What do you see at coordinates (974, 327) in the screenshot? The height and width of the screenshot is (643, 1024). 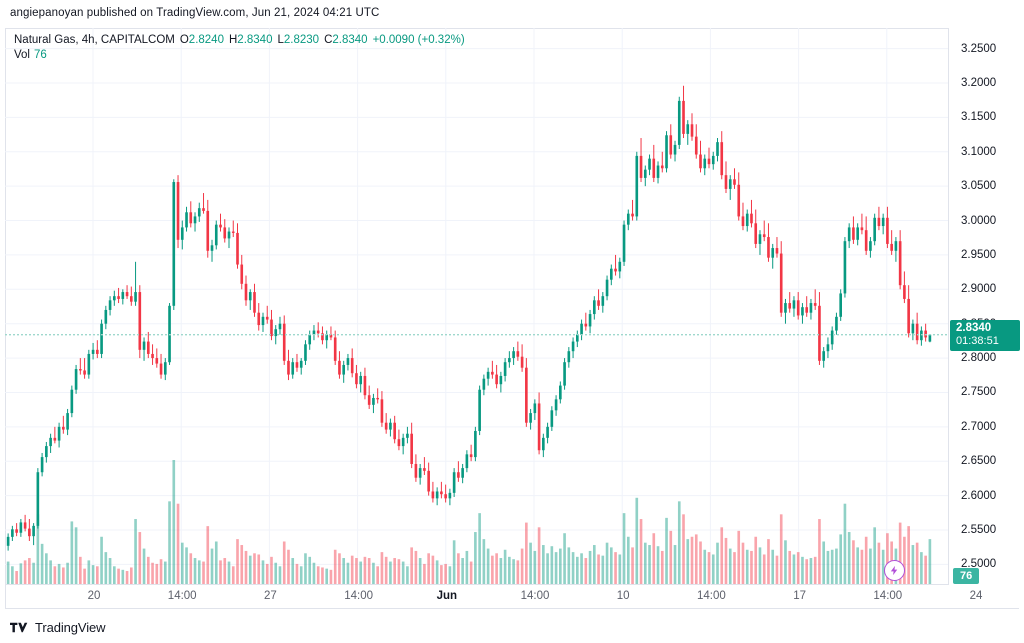 I see `current-price-value: 2.8340` at bounding box center [974, 327].